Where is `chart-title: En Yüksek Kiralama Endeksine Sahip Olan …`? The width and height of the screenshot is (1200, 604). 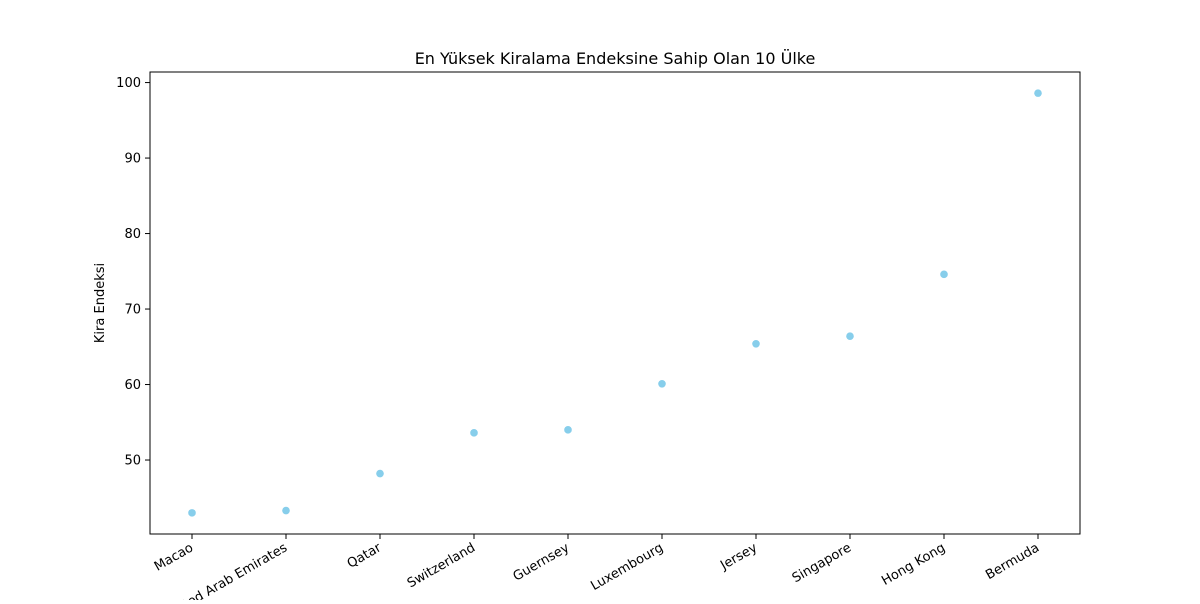 chart-title: En Yüksek Kiralama Endeksine Sahip Olan … is located at coordinates (615, 58).